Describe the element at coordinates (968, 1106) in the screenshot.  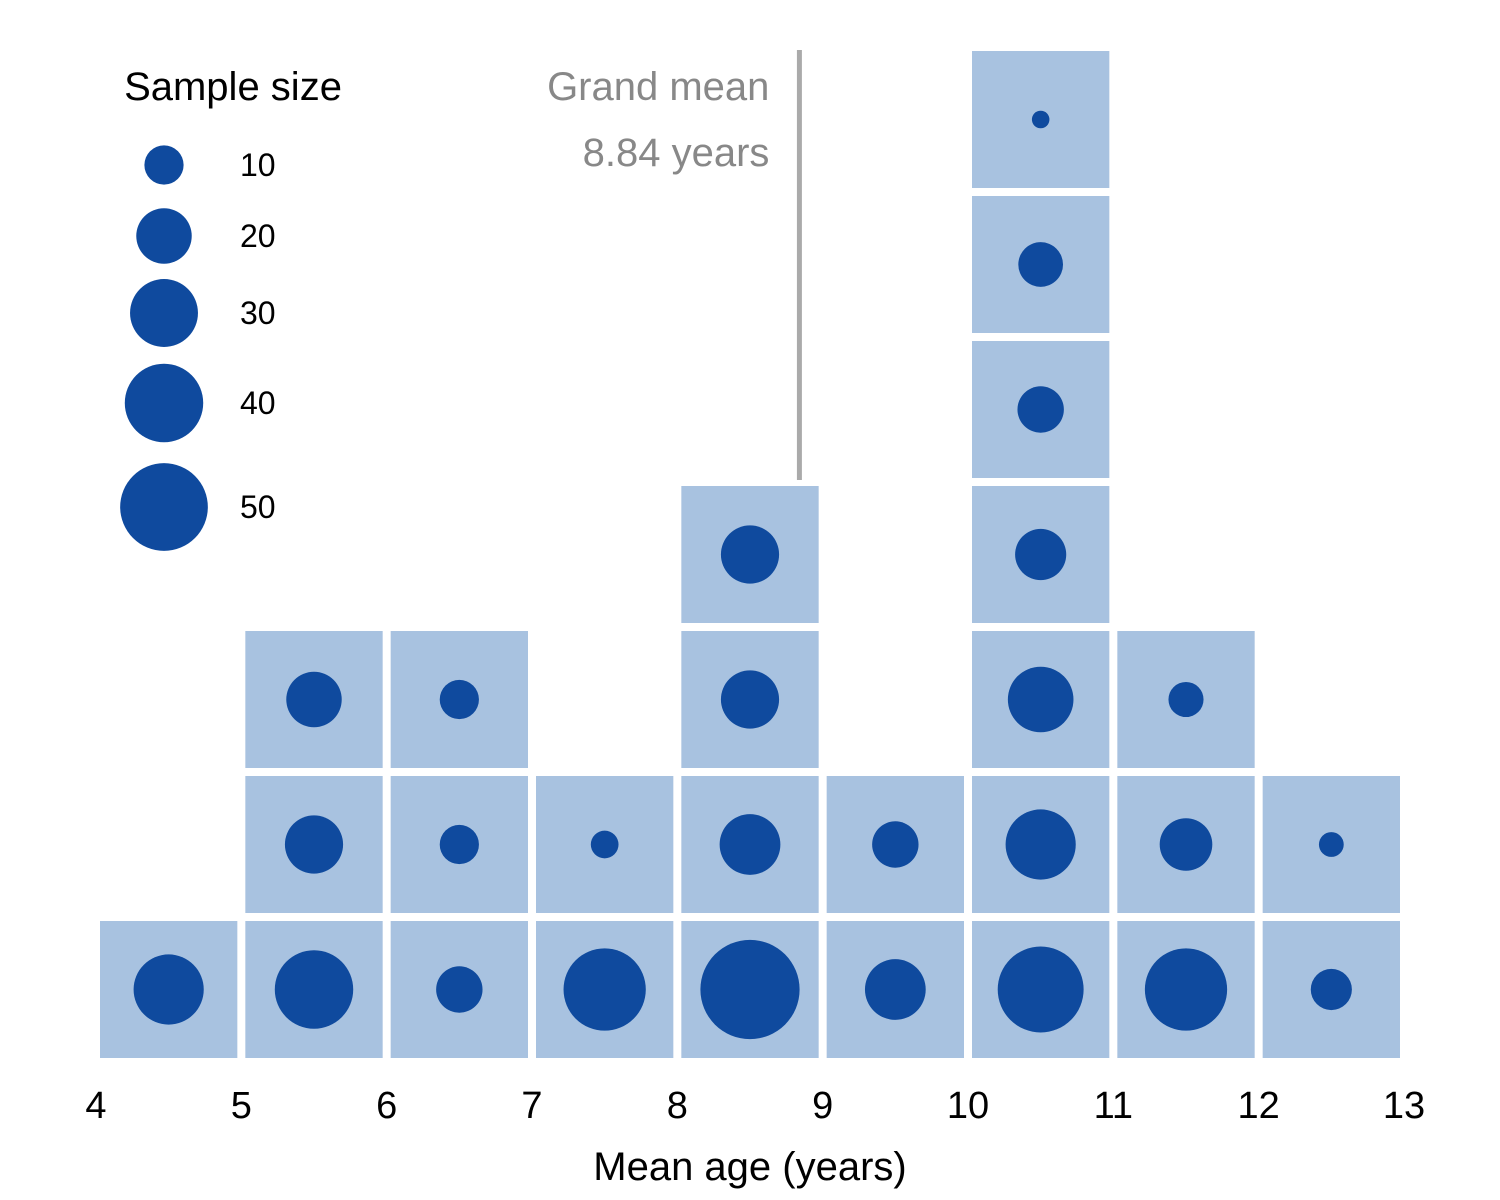
I see `x-tick-label: 10` at that location.